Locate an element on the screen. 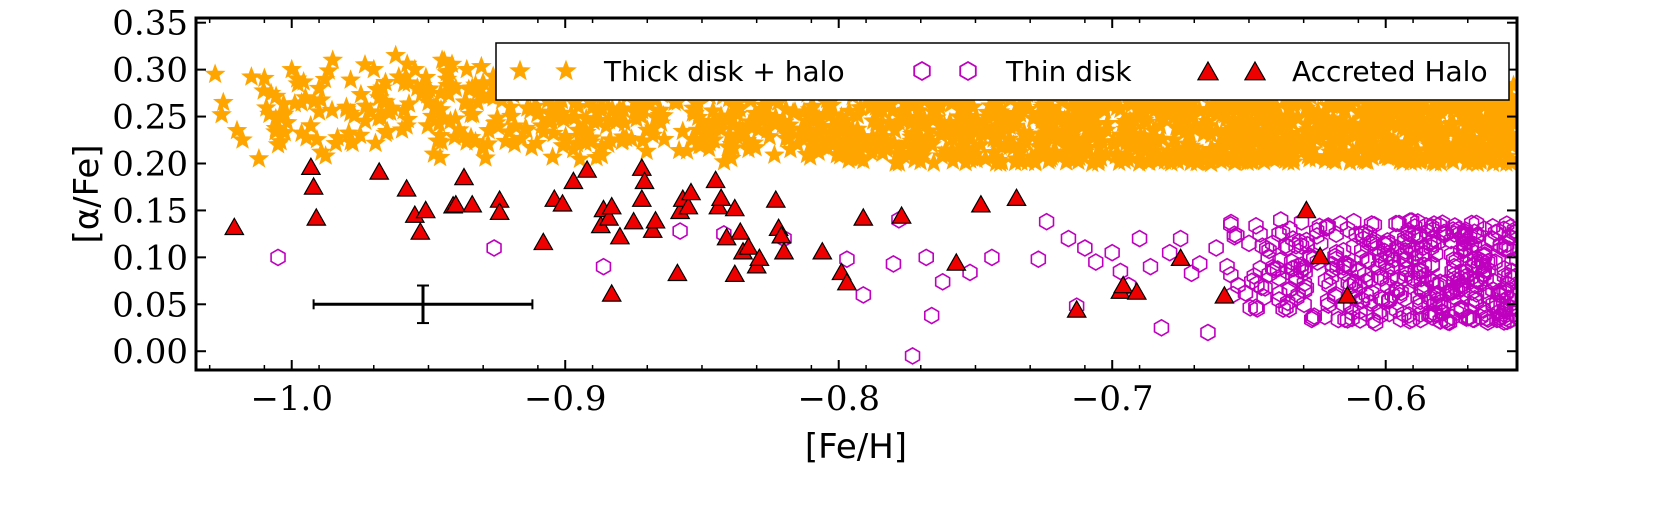 This screenshot has width=1660, height=511. y-tick-label: 0.10 is located at coordinates (150, 258).